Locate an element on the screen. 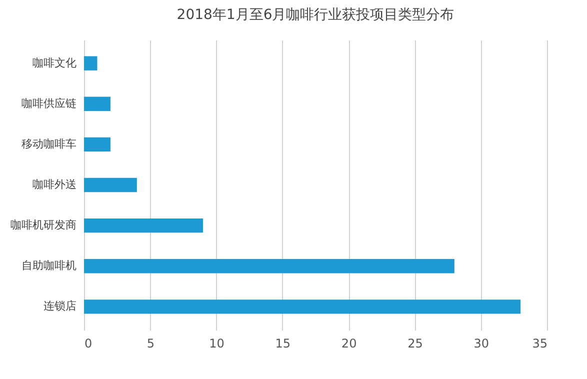 This screenshot has width=587, height=379. x-tick-label: 5 is located at coordinates (150, 343).